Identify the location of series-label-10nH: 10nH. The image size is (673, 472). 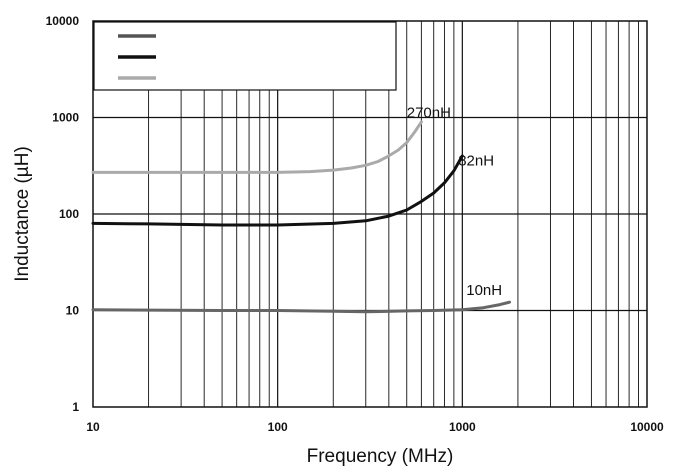
(484, 290).